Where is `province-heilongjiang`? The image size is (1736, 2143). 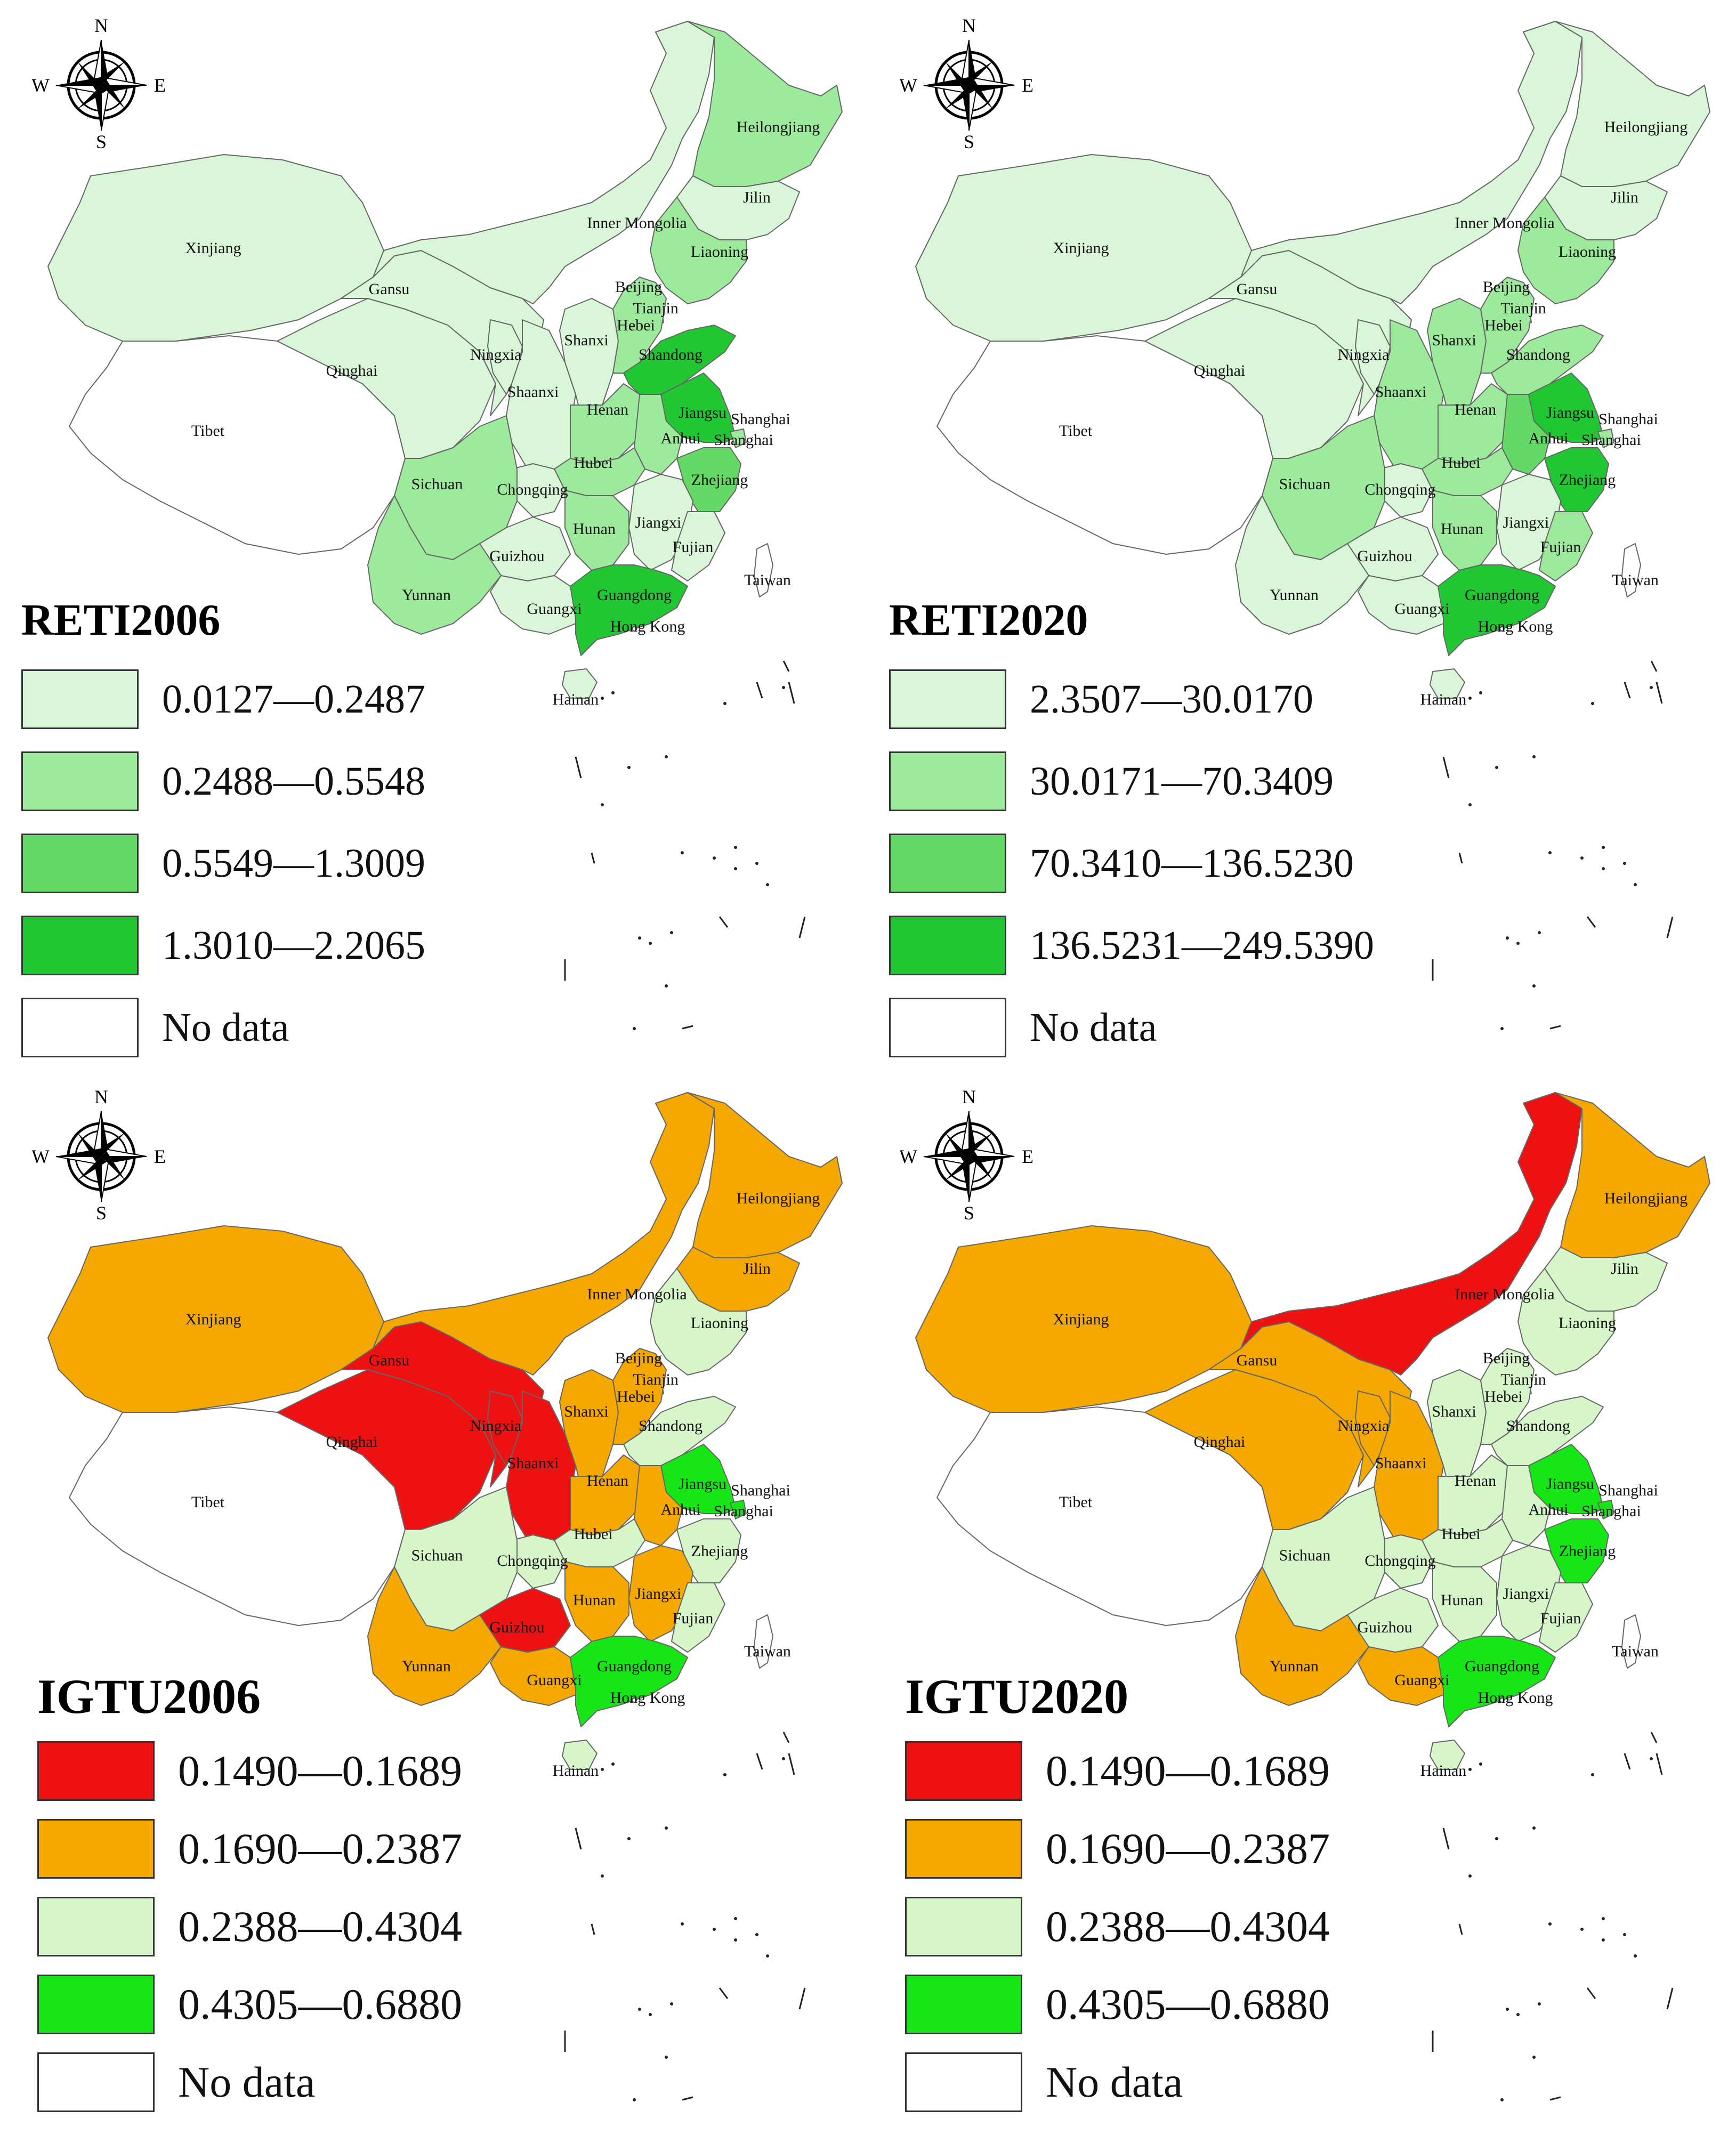 province-heilongjiang is located at coordinates (1632, 104).